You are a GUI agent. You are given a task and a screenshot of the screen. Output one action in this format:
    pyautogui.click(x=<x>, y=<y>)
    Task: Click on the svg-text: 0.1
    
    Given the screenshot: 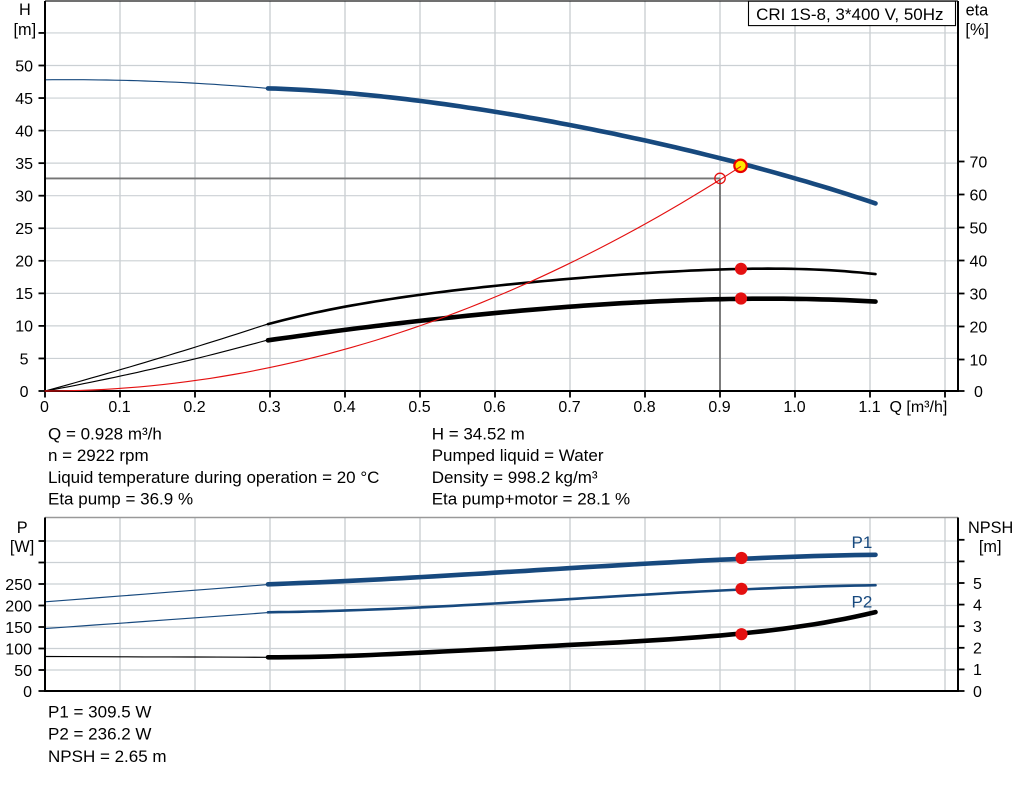 What is the action you would take?
    pyautogui.click(x=119, y=407)
    